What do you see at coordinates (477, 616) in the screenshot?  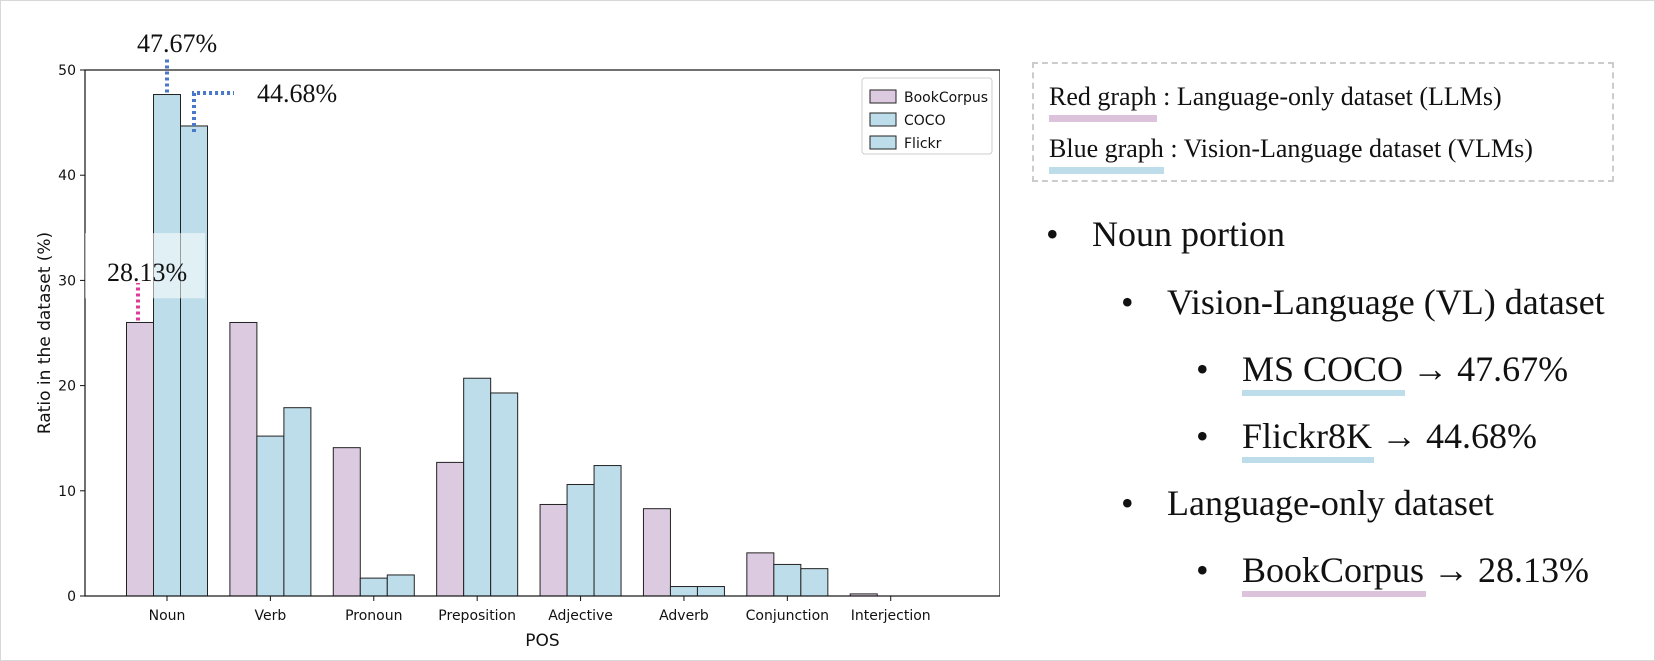 I see `x-tick-label: Preposition` at bounding box center [477, 616].